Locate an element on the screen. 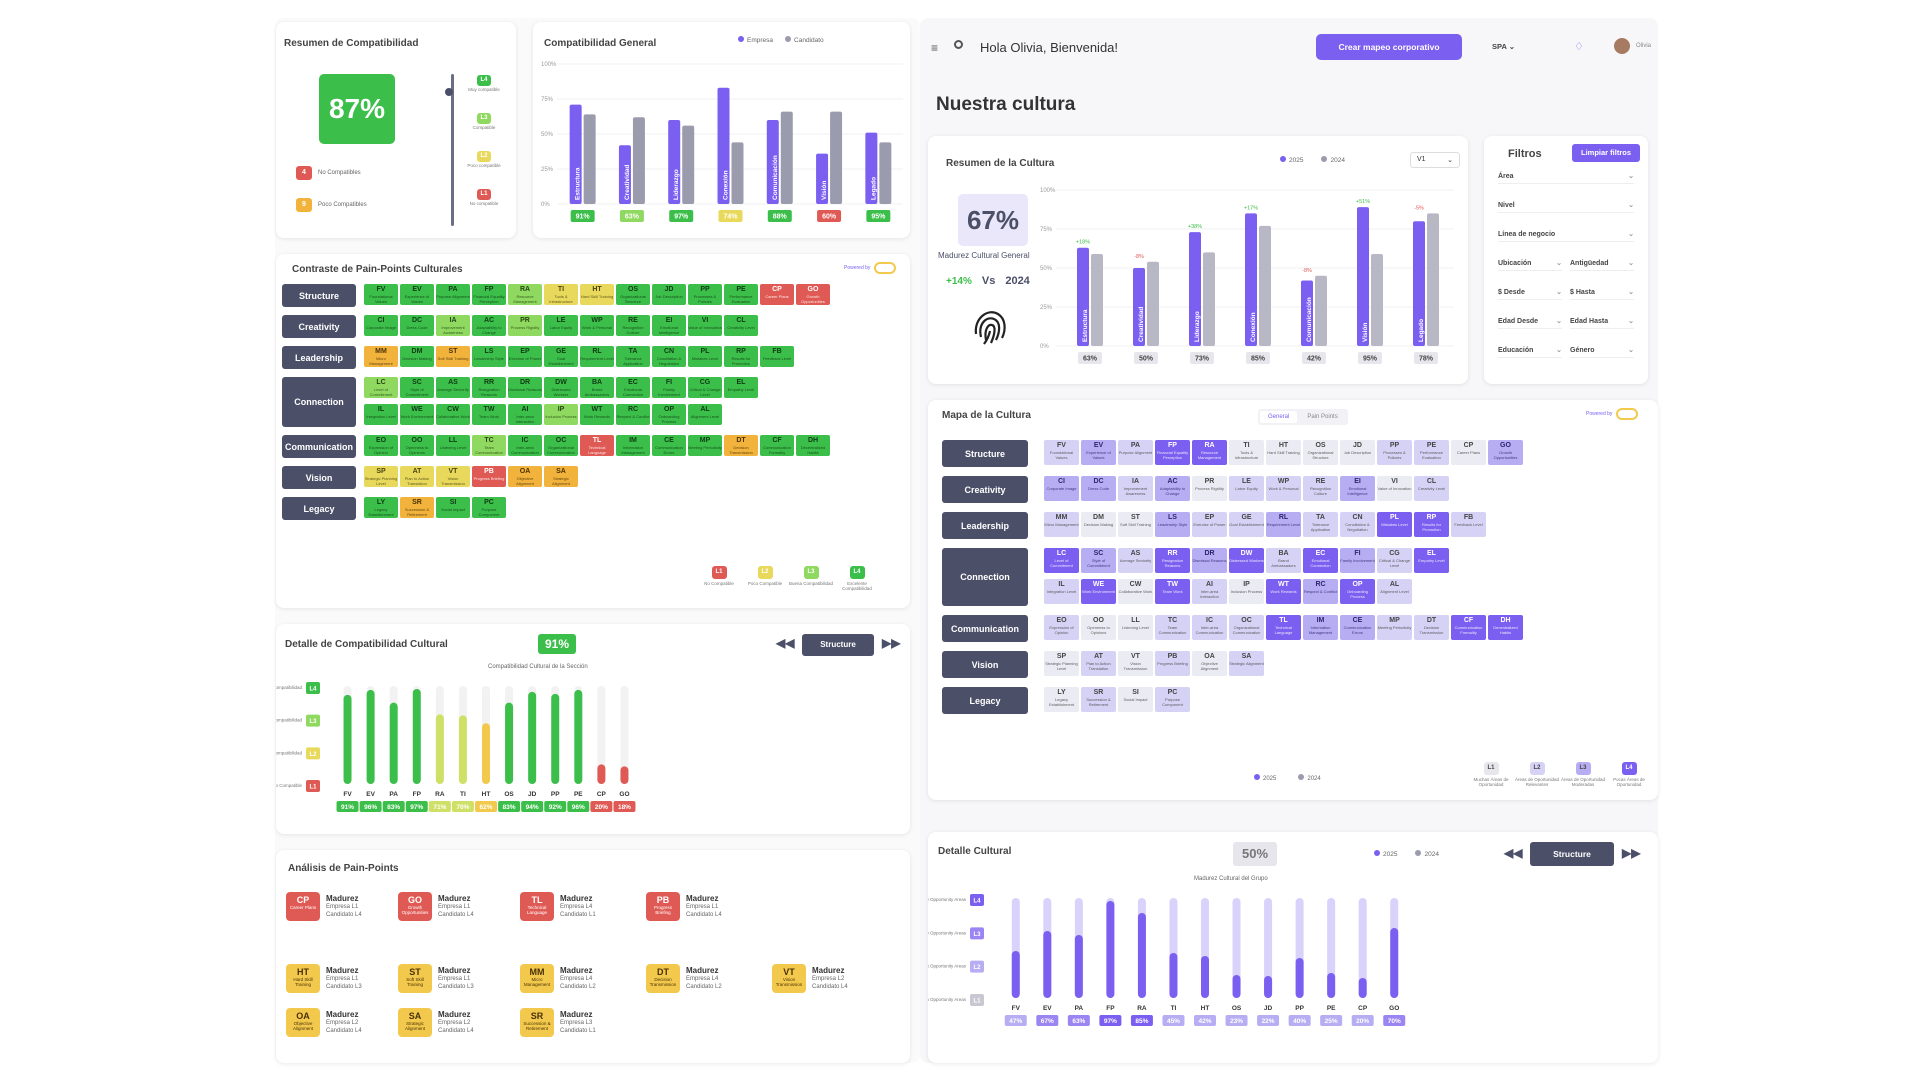  tab-general: General is located at coordinates (1279, 417).